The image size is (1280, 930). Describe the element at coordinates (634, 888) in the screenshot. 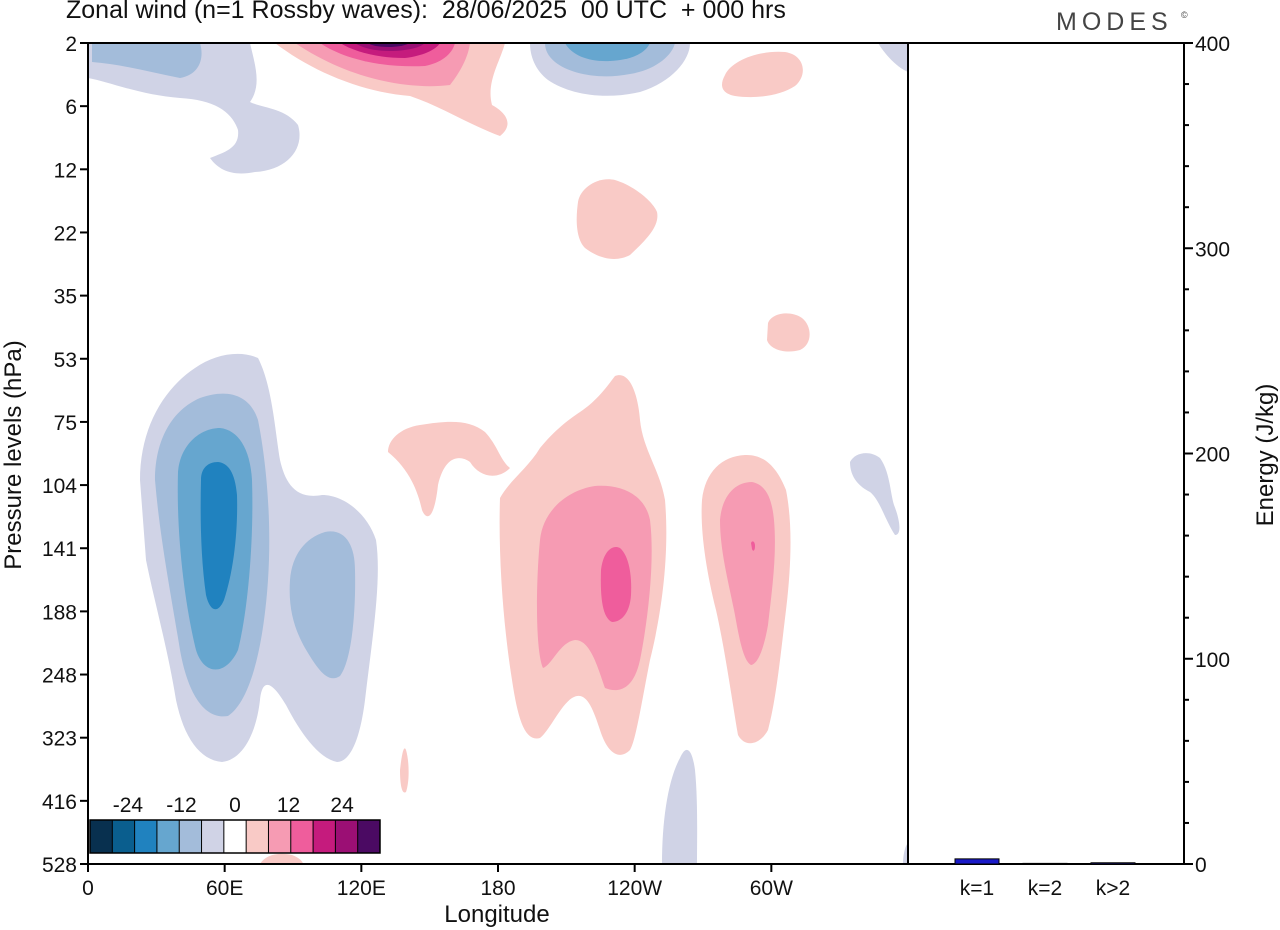

I see `x-tick-label: 120W` at that location.